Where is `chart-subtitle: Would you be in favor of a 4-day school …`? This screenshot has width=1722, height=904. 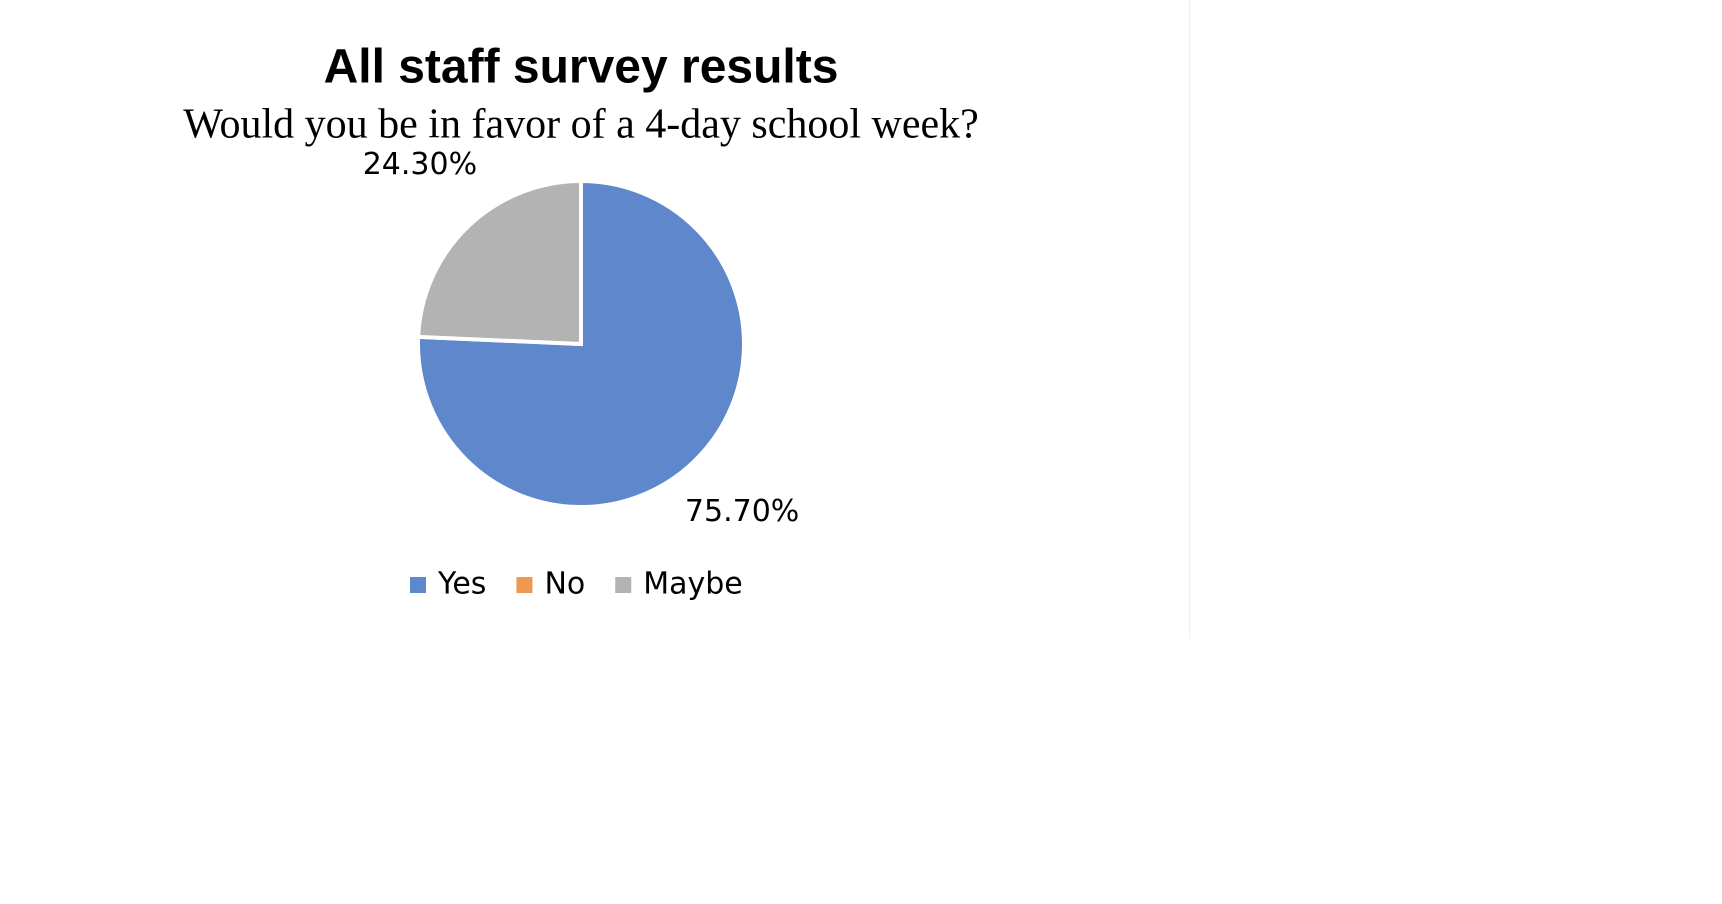 chart-subtitle: Would you be in favor of a 4-day school … is located at coordinates (581, 125).